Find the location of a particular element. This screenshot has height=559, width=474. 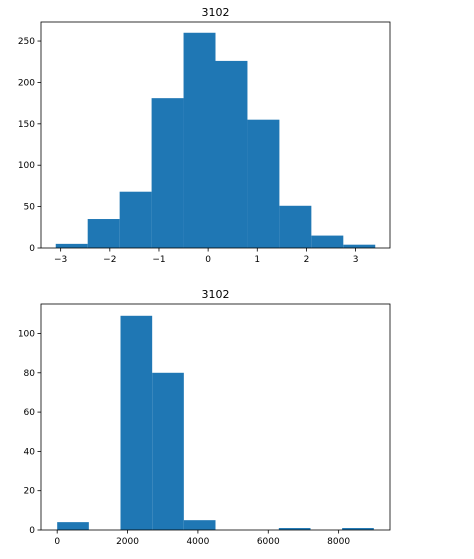

y-tick-label: 50 is located at coordinates (30, 208).